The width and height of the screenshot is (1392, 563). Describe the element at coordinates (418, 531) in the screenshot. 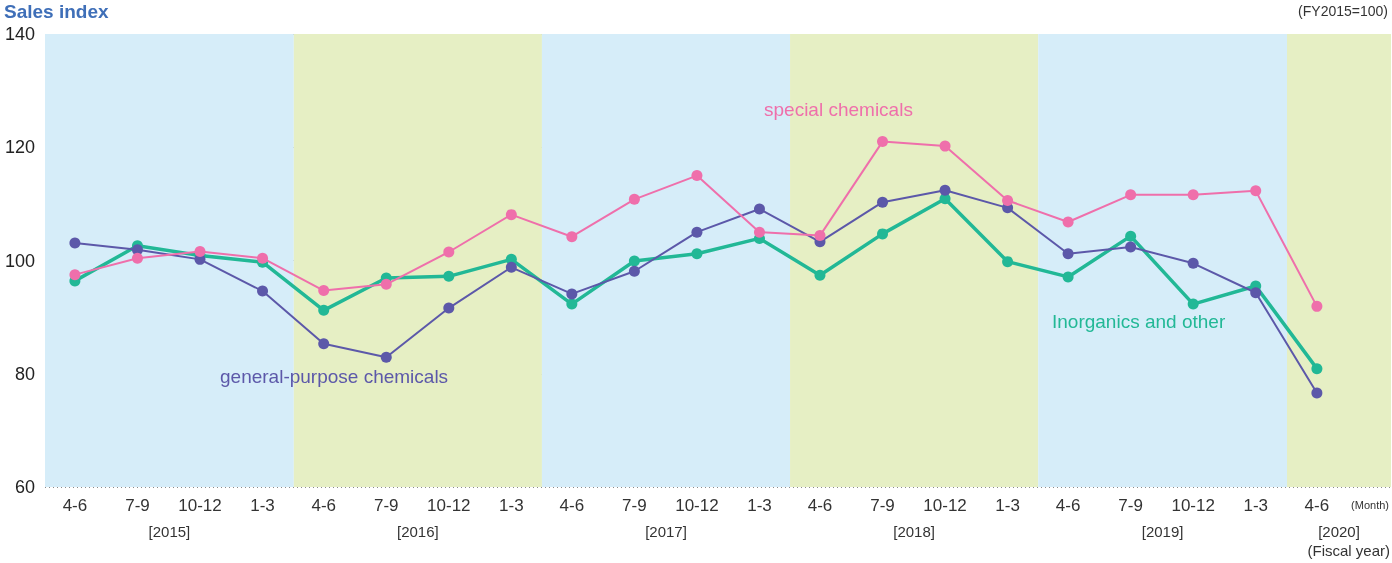

I see `band-label: [2016]` at that location.